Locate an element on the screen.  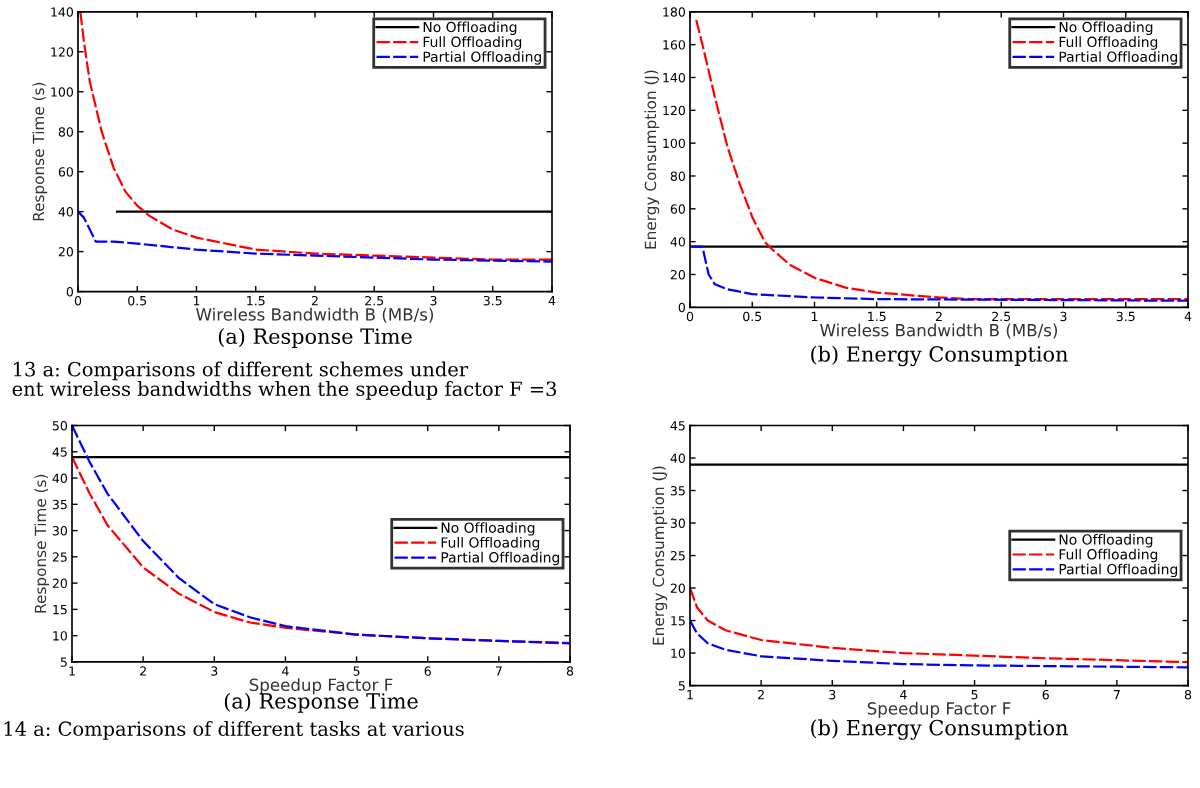
text: 13 a: Comparisons of different schemes under ent wireless bandwidths when the speedup factor F =3 is located at coordinates (284, 380).